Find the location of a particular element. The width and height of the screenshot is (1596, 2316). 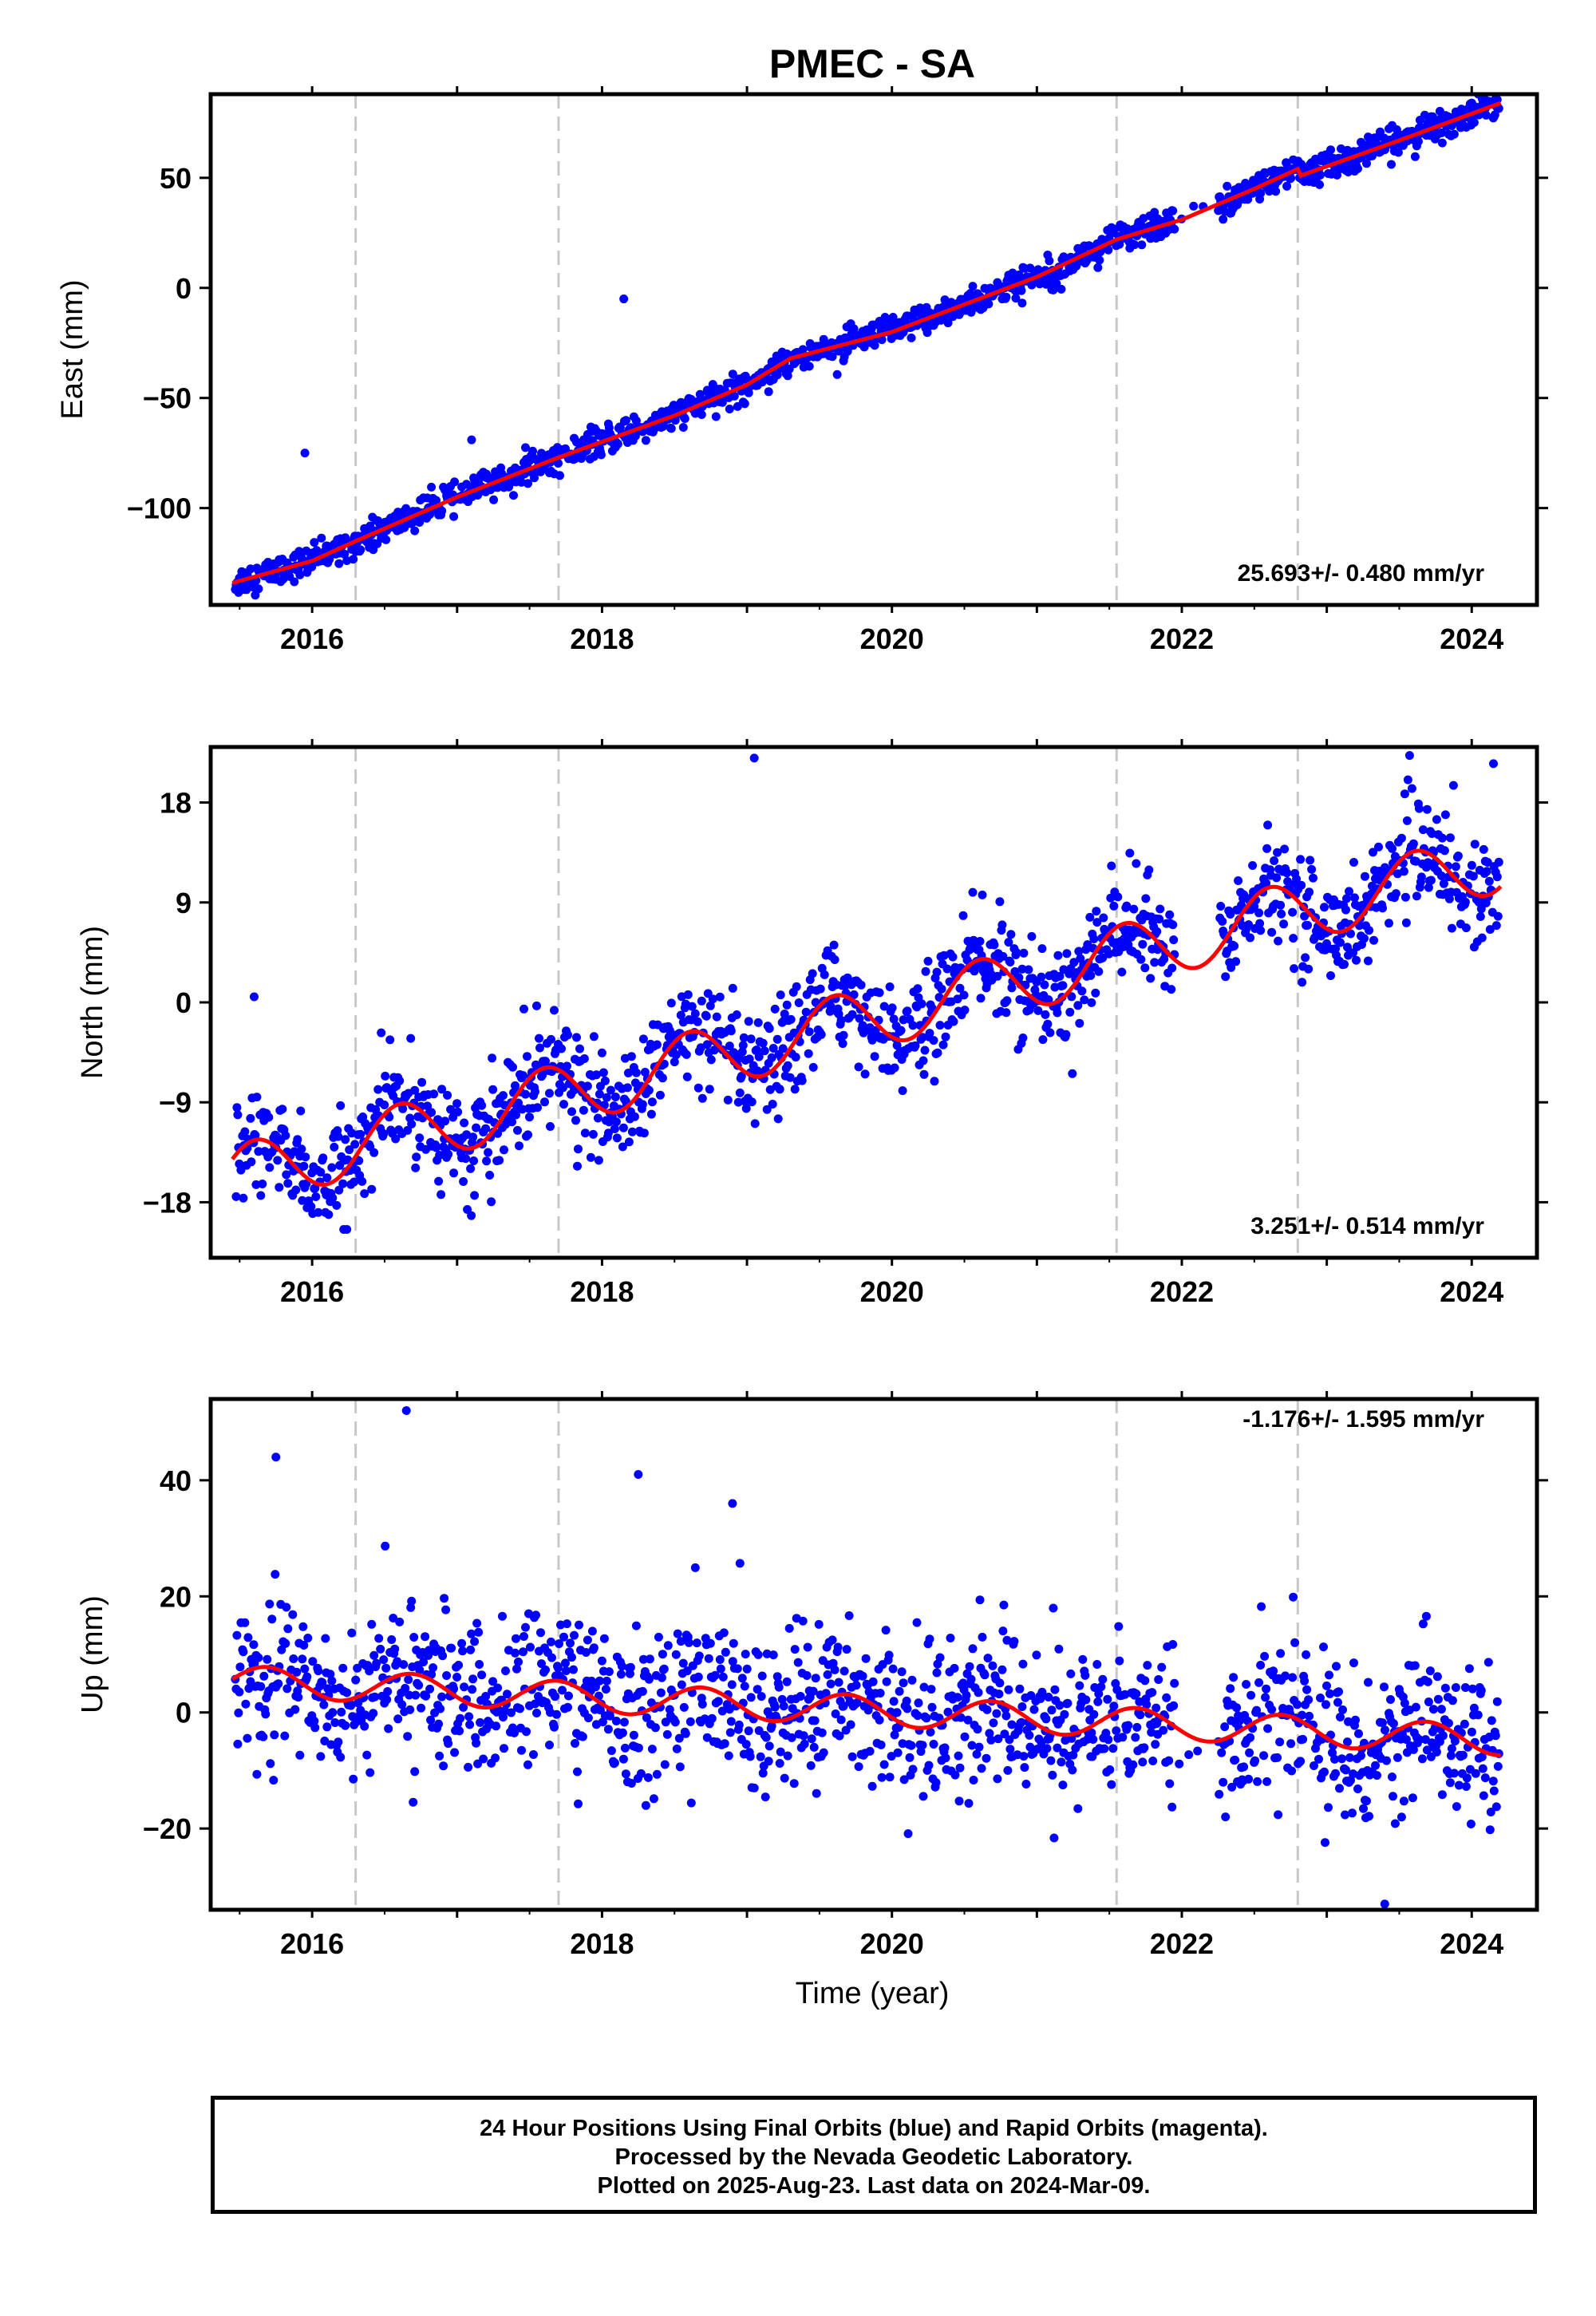

y-tick-label: 20 is located at coordinates (176, 1596).